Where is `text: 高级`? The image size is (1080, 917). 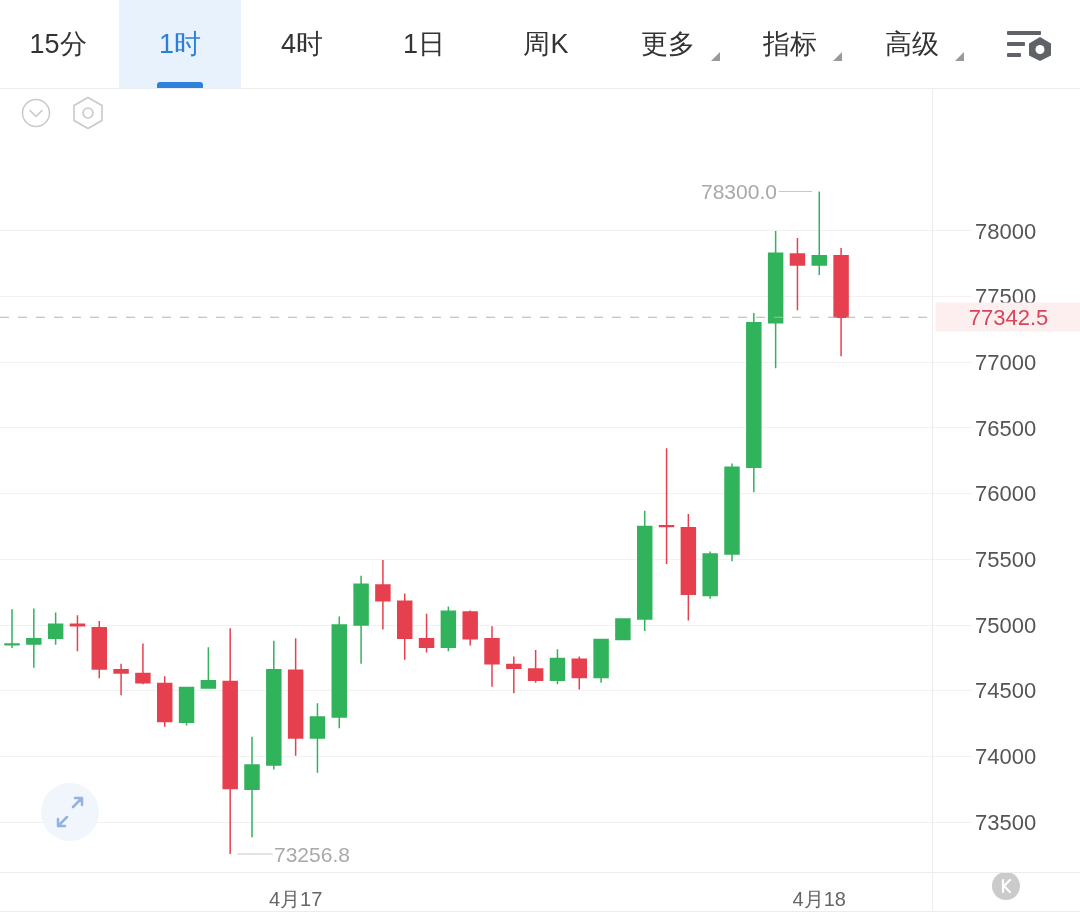
text: 高级 is located at coordinates (912, 44).